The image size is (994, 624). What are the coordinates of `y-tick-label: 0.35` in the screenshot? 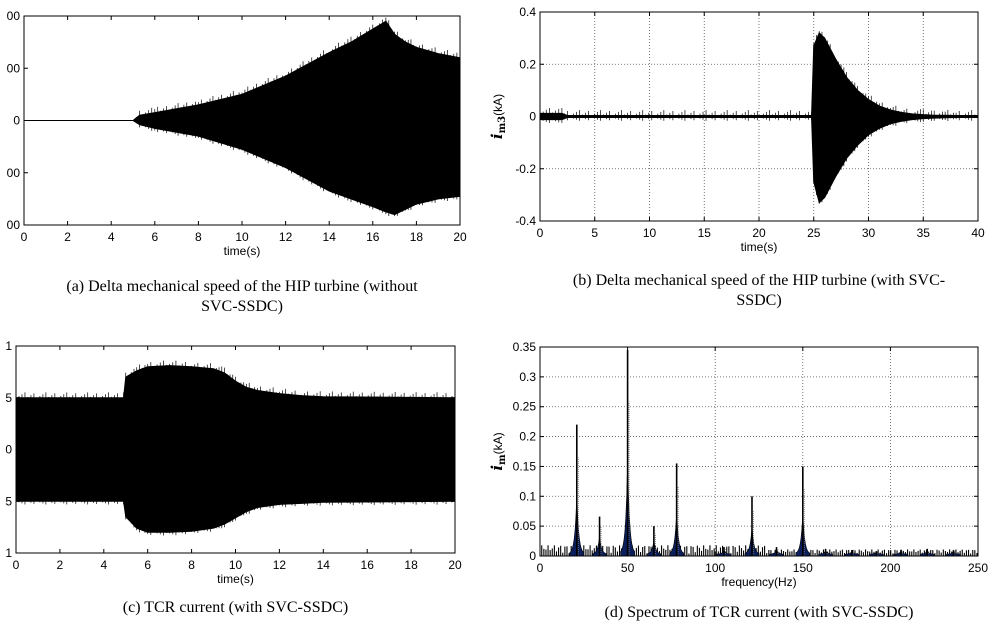 It's located at (525, 347).